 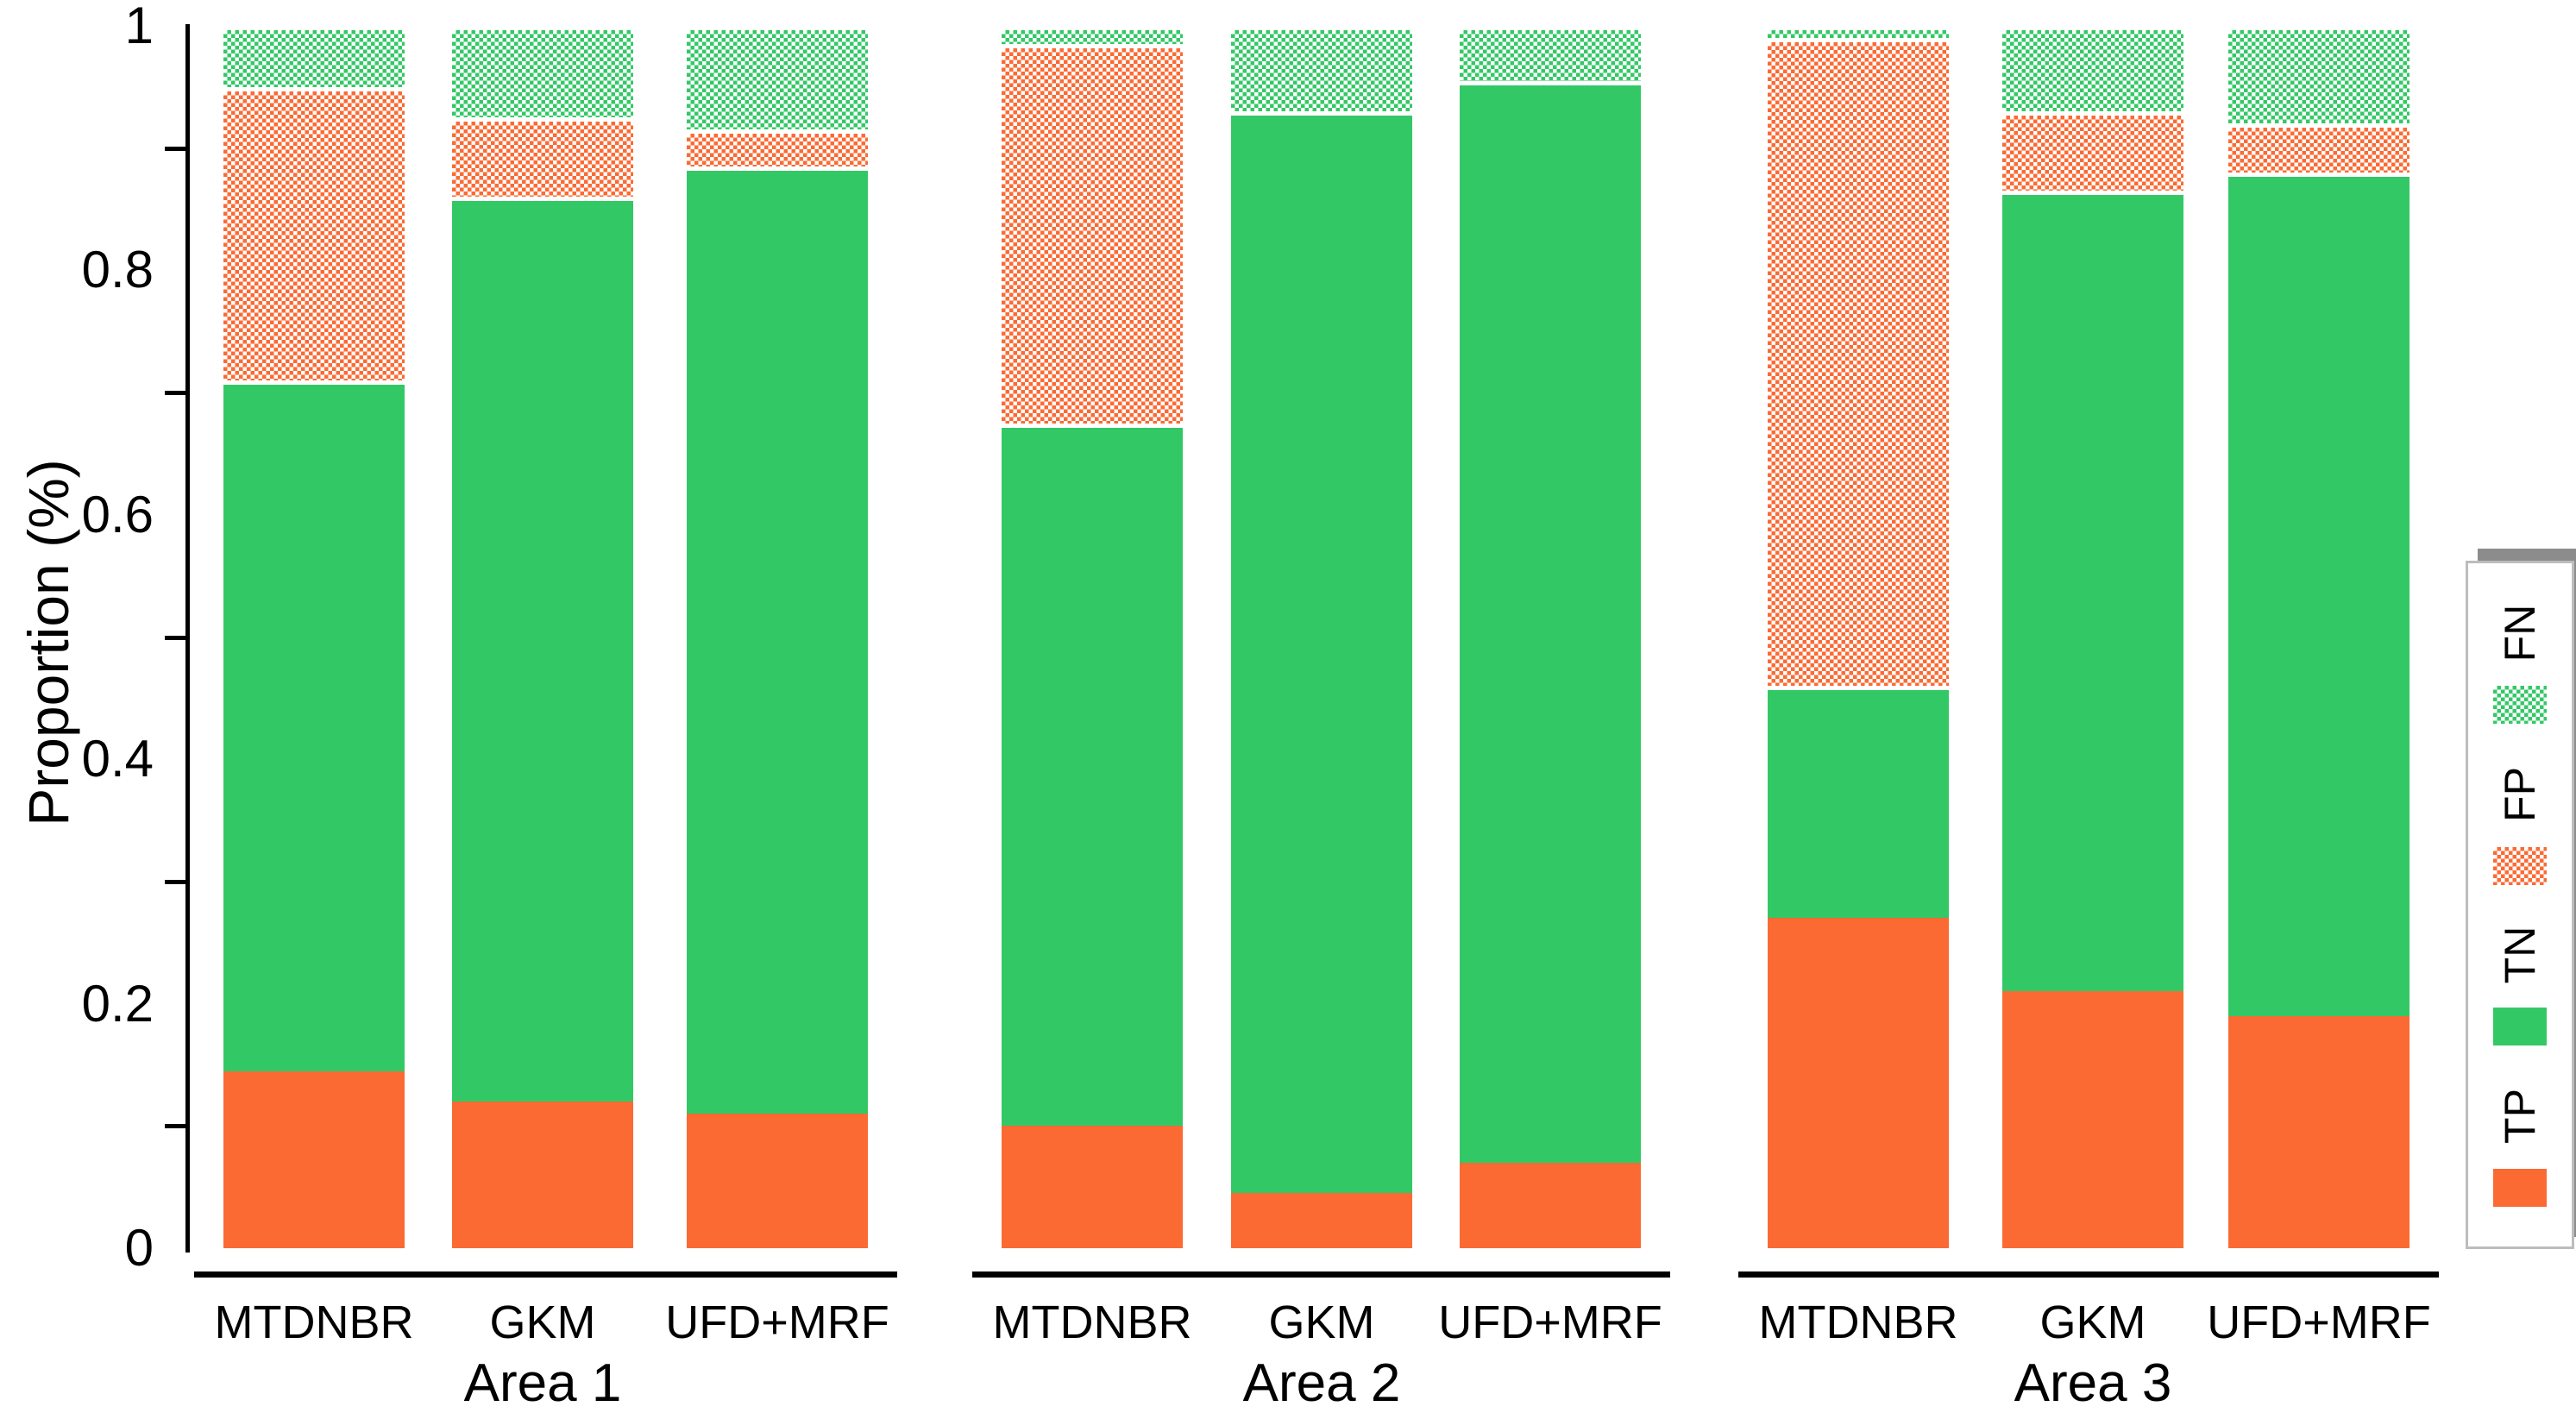 What do you see at coordinates (542, 1383) in the screenshot?
I see `group-label-area1: Area 1` at bounding box center [542, 1383].